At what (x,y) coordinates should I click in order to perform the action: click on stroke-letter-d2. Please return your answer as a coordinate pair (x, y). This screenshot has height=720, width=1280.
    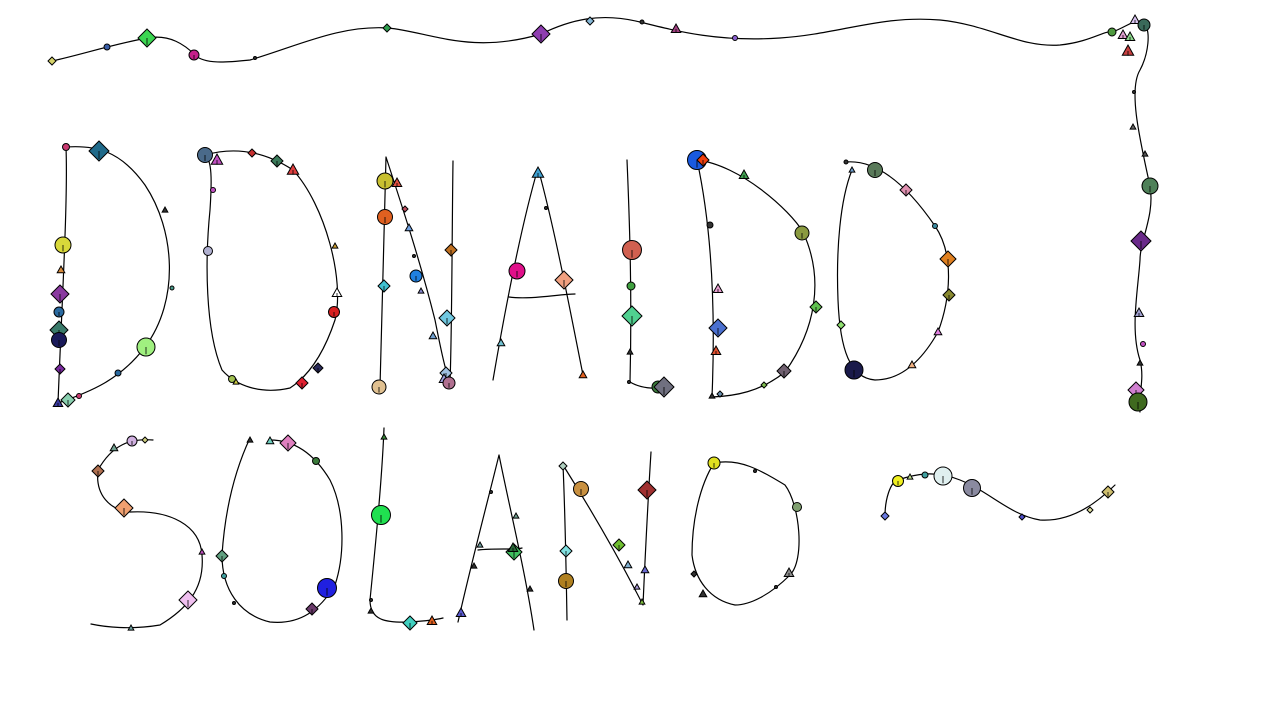
    Looking at the image, I should click on (756, 278).